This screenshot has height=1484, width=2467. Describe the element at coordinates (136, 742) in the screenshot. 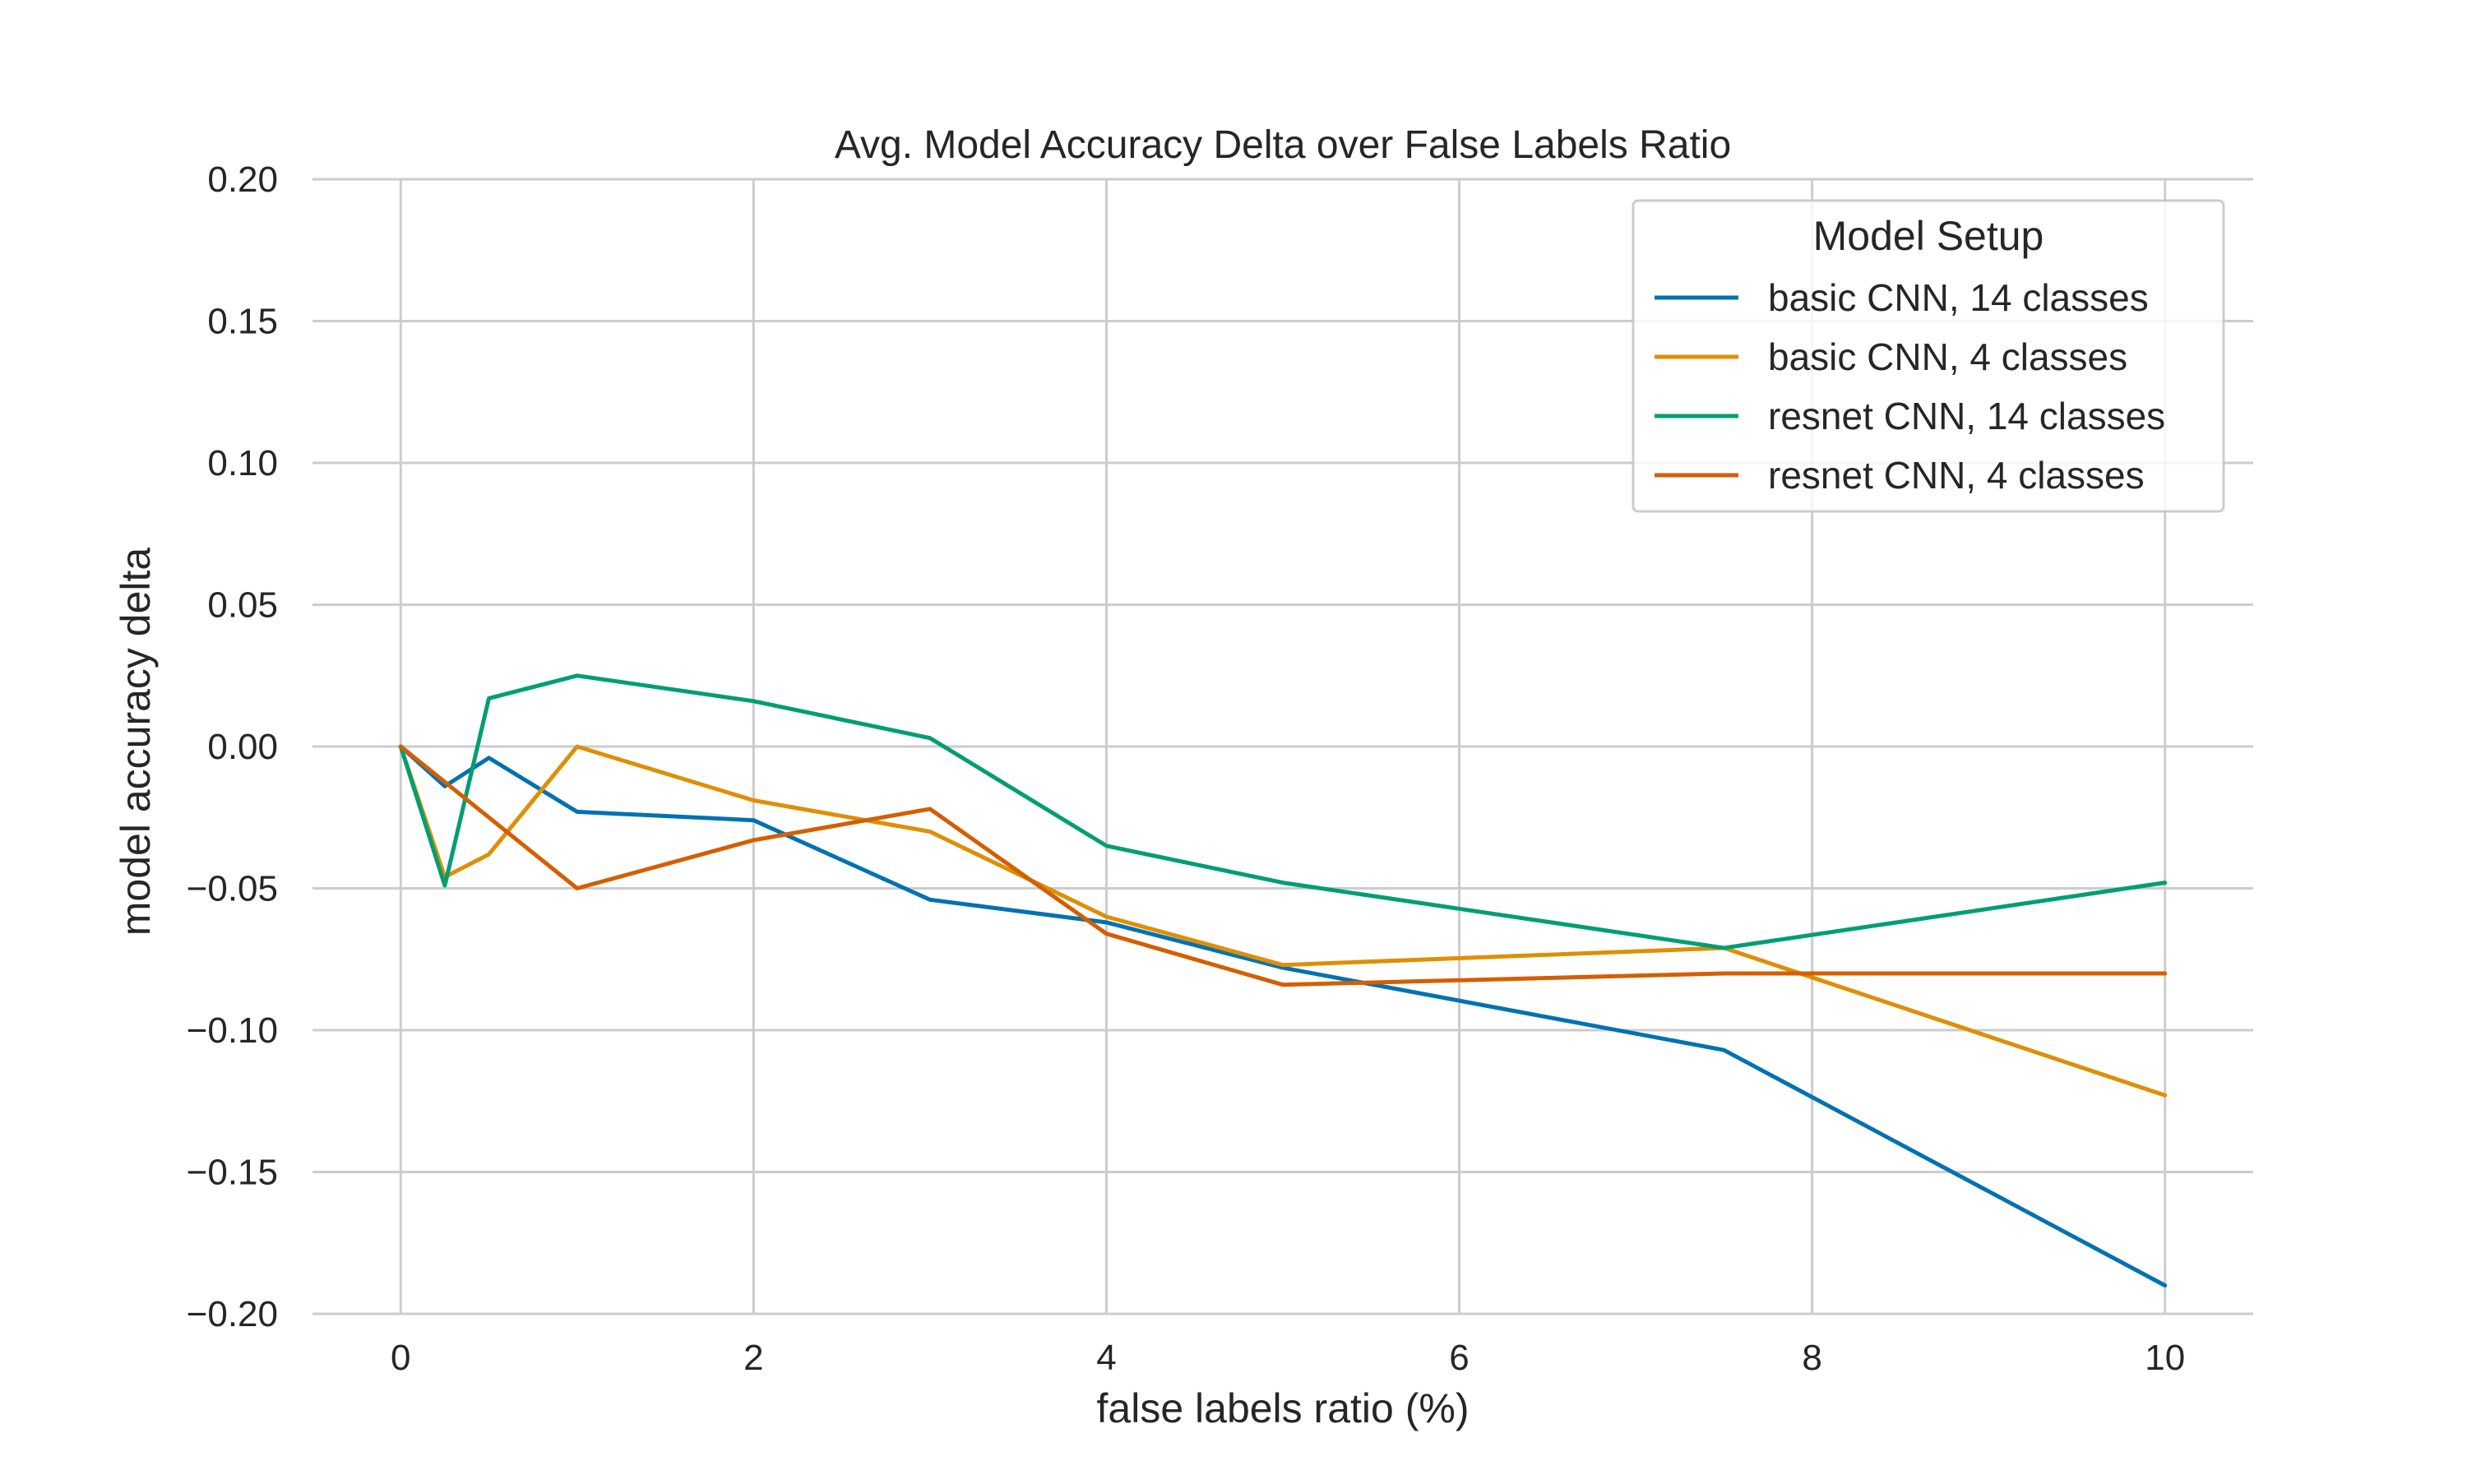

I see `y-axis-label: model accuracy delta` at that location.